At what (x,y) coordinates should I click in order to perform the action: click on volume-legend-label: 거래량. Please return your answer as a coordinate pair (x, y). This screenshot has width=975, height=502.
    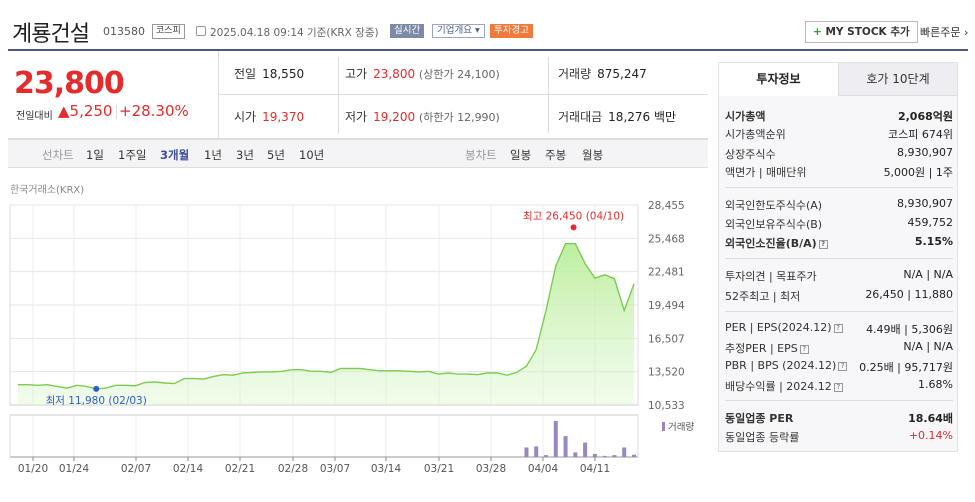
    Looking at the image, I should click on (681, 427).